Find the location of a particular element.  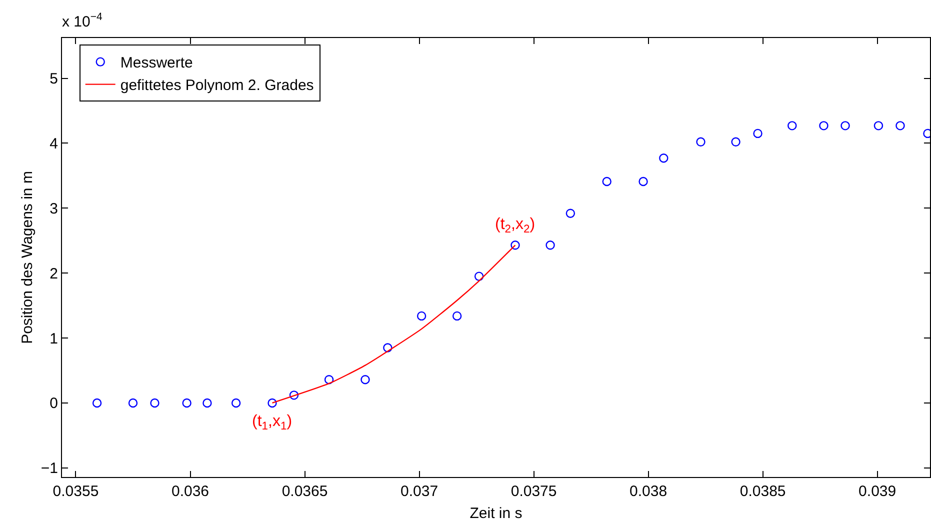

x-axis-title: Zeit in s is located at coordinates (496, 513).